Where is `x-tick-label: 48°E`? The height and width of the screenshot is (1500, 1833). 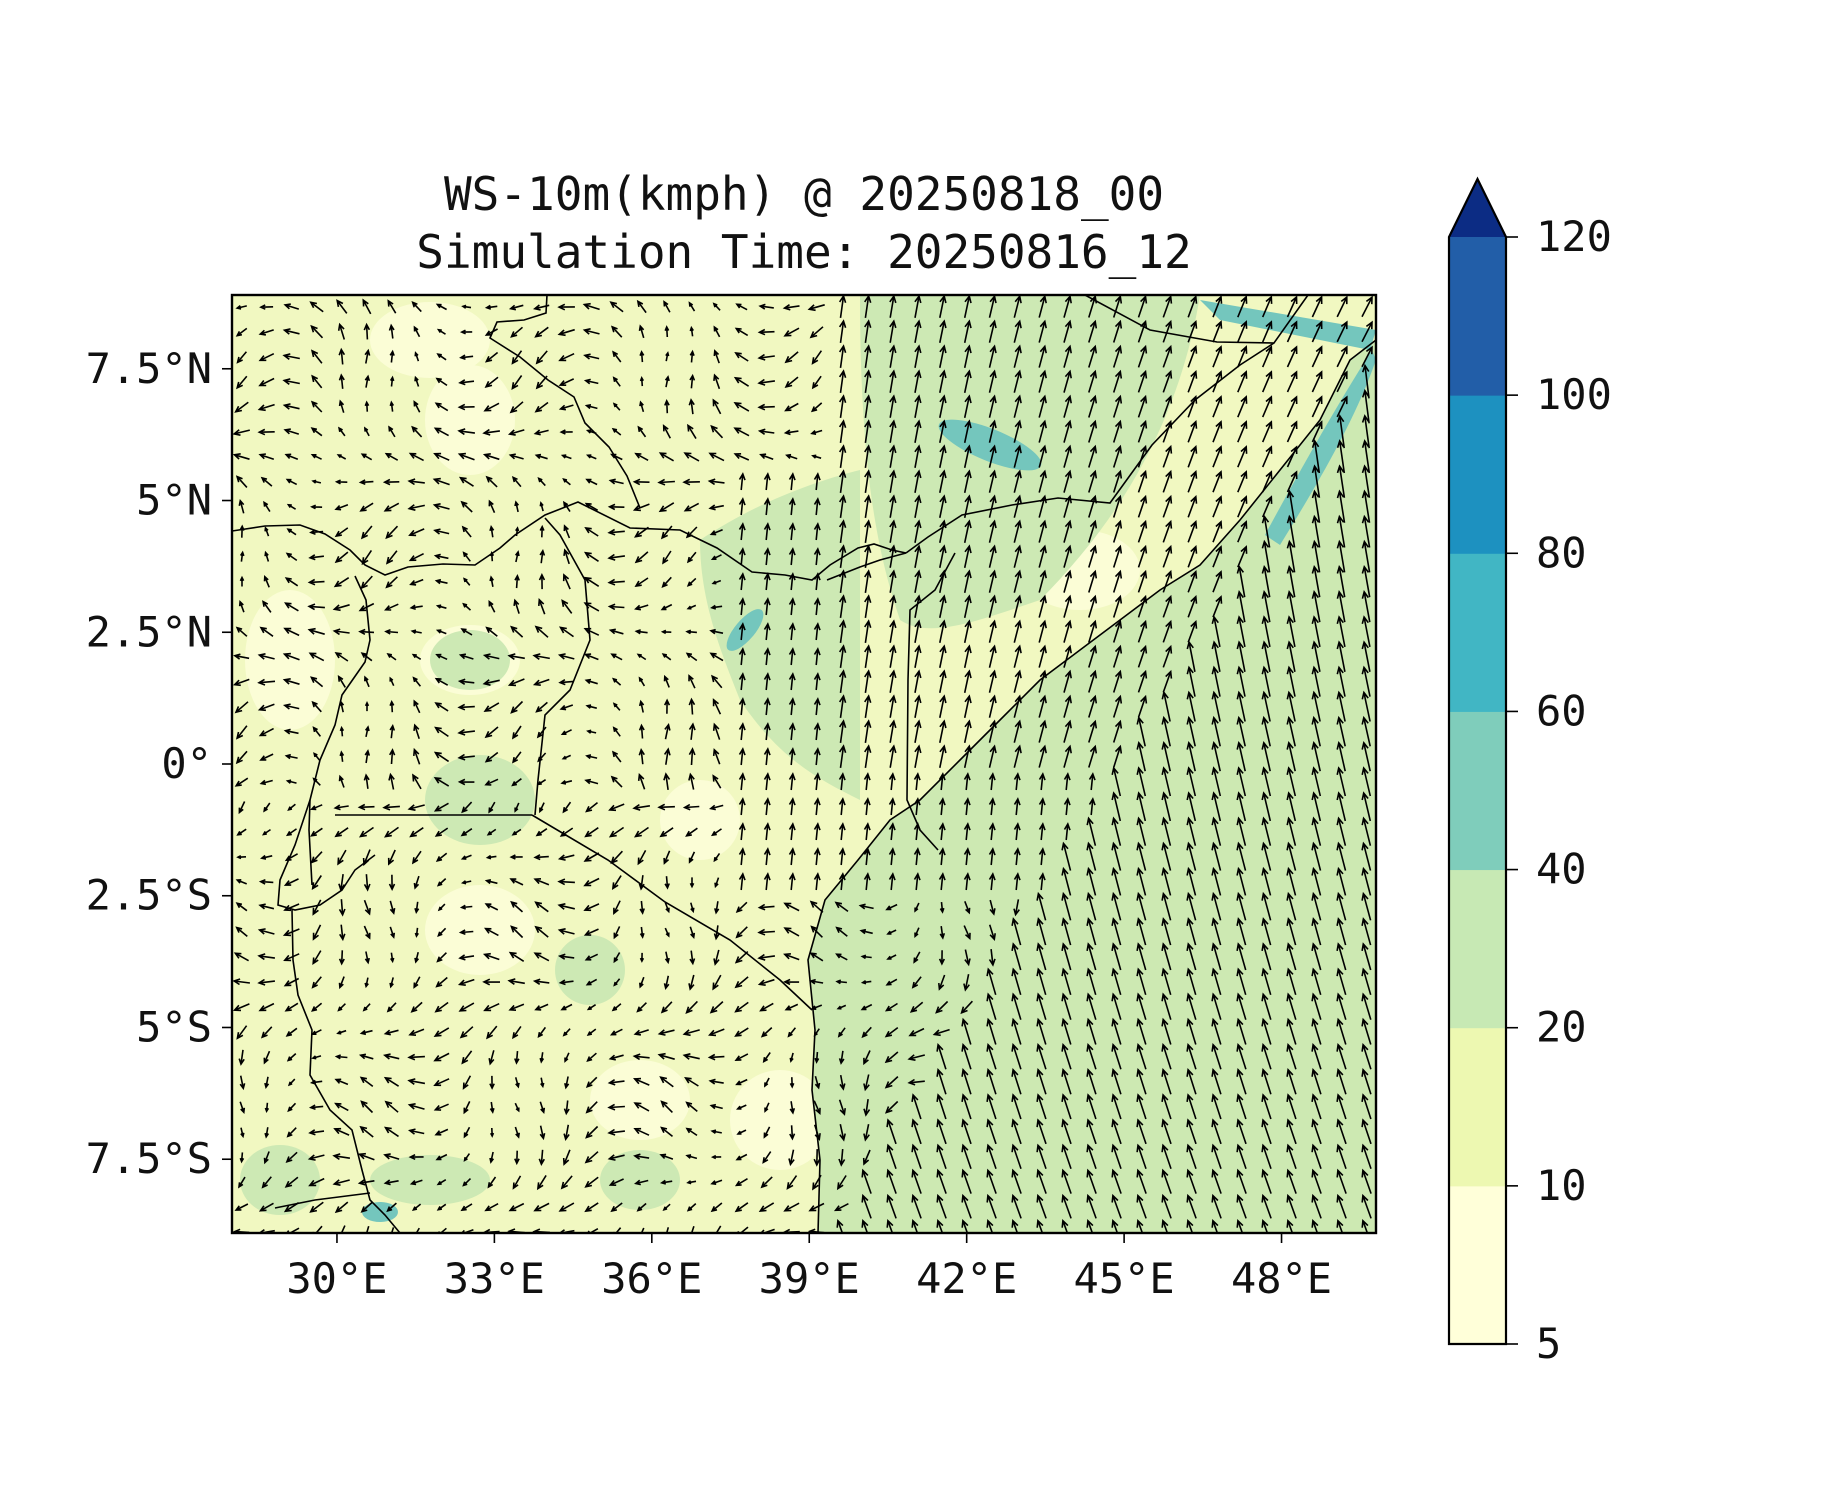 x-tick-label: 48°E is located at coordinates (1281, 1278).